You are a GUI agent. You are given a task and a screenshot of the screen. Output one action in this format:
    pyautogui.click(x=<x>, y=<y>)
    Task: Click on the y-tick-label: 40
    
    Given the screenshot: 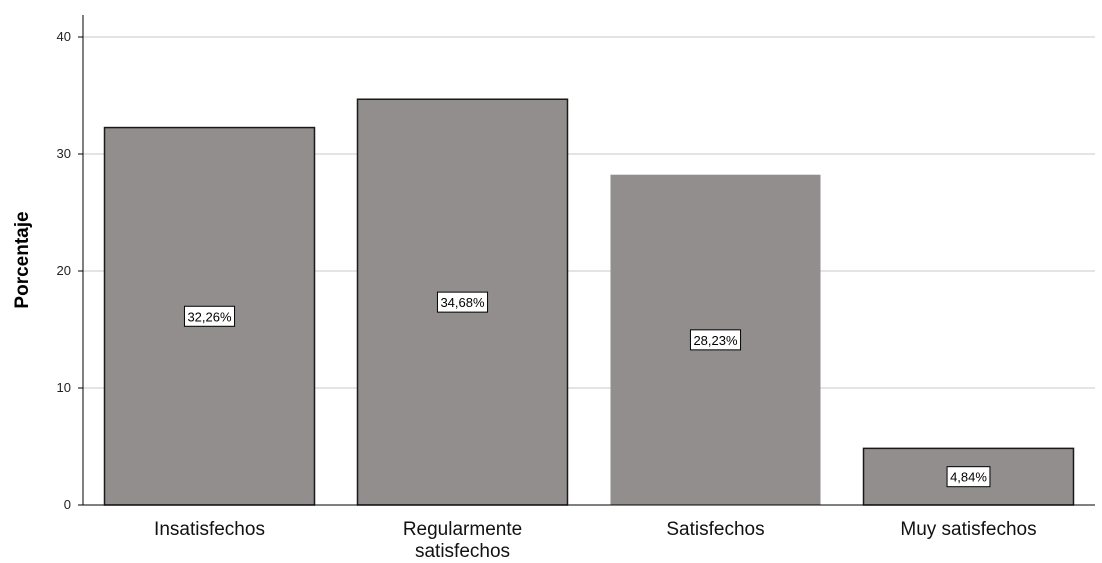 What is the action you would take?
    pyautogui.click(x=64, y=36)
    